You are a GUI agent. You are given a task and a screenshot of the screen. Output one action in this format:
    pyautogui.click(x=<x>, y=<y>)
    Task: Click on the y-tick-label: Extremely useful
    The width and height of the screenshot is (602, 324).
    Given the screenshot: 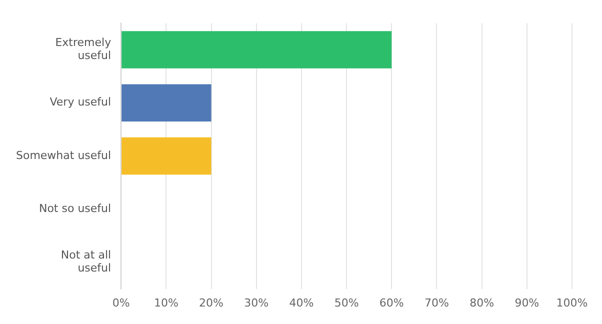 What is the action you would take?
    pyautogui.click(x=83, y=49)
    